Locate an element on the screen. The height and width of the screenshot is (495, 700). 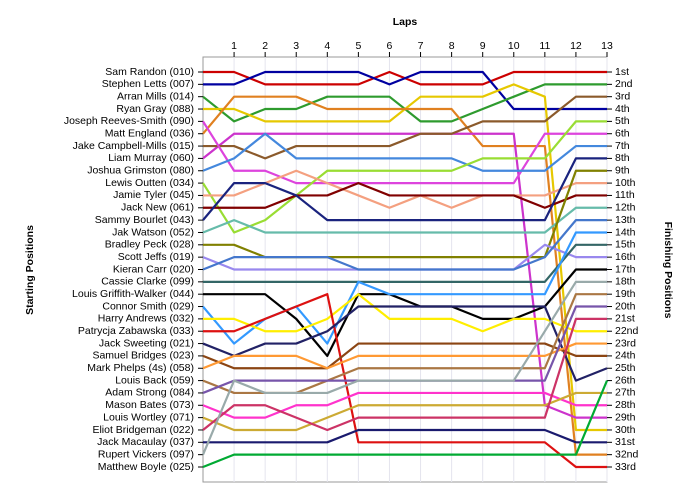
x-tick-label: 7 is located at coordinates (421, 46).